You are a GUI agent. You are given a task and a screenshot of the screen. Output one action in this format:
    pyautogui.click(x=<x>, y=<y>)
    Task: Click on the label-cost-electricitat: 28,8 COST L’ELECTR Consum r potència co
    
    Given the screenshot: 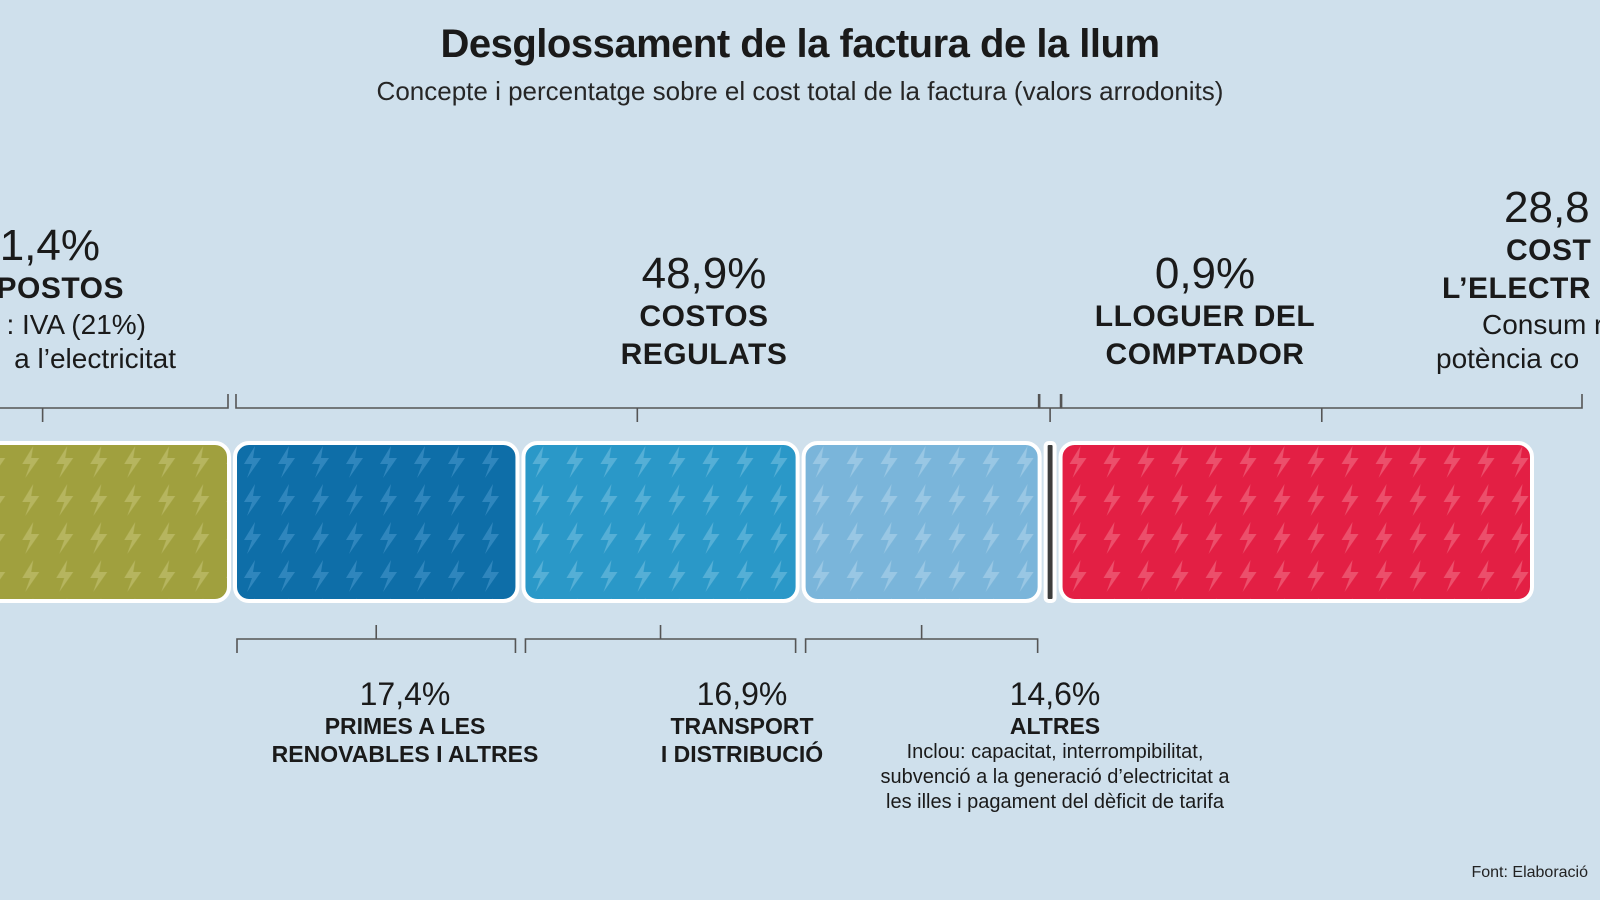 What is the action you would take?
    pyautogui.click(x=1515, y=280)
    